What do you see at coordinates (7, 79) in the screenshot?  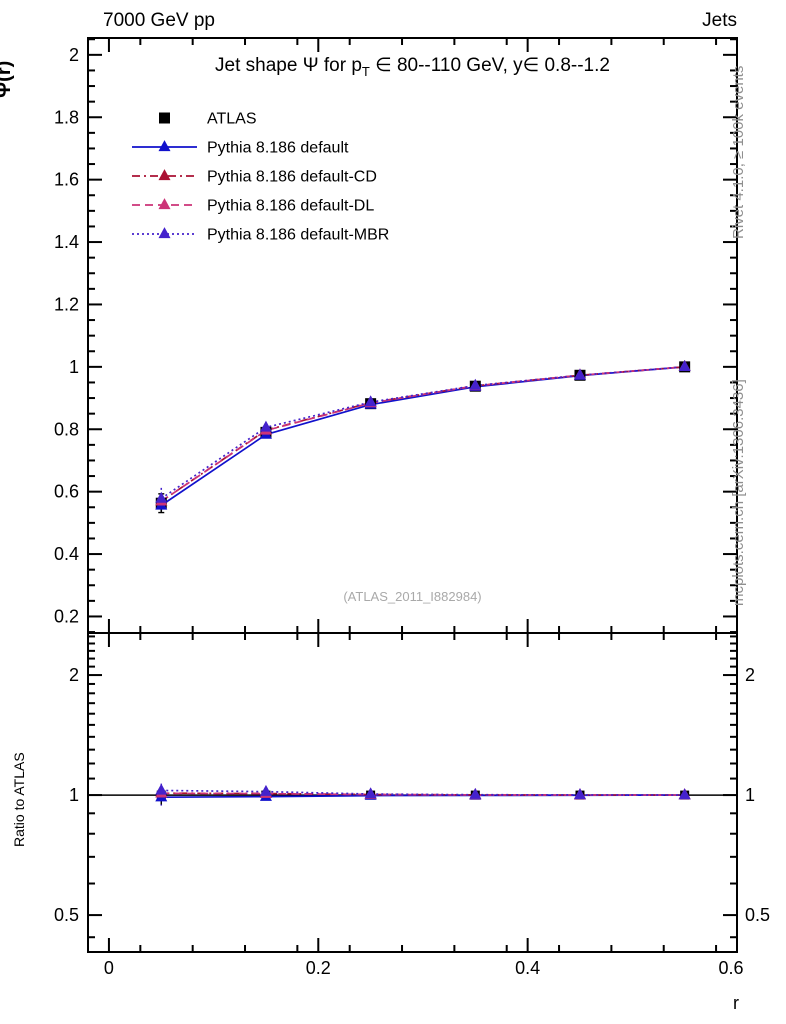 I see `y-axis-label: Ψ(r)` at bounding box center [7, 79].